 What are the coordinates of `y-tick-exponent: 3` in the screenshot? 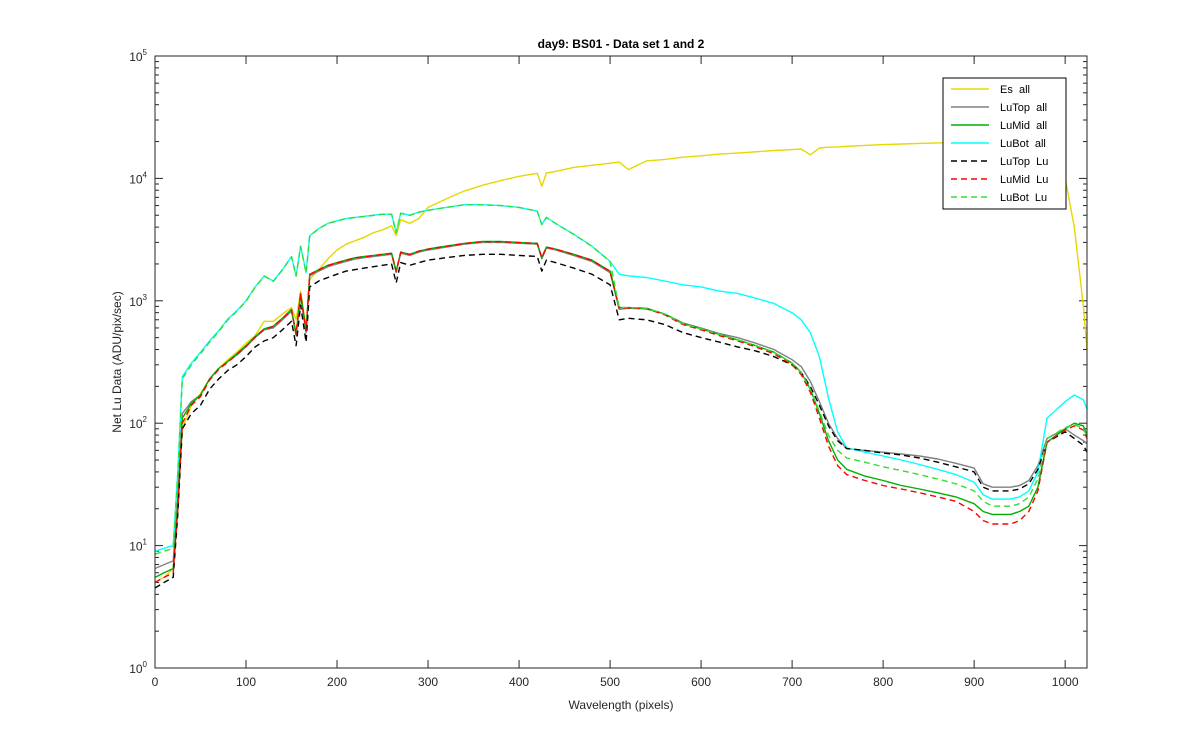 It's located at (145, 297).